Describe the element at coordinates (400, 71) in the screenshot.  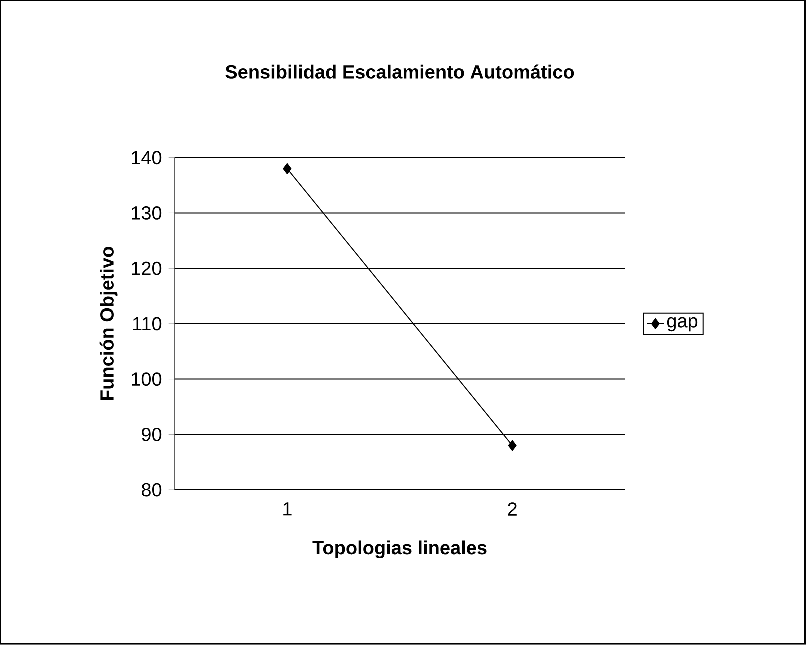
I see `chart-title: Sensibilidad Escalamiento Automático` at that location.